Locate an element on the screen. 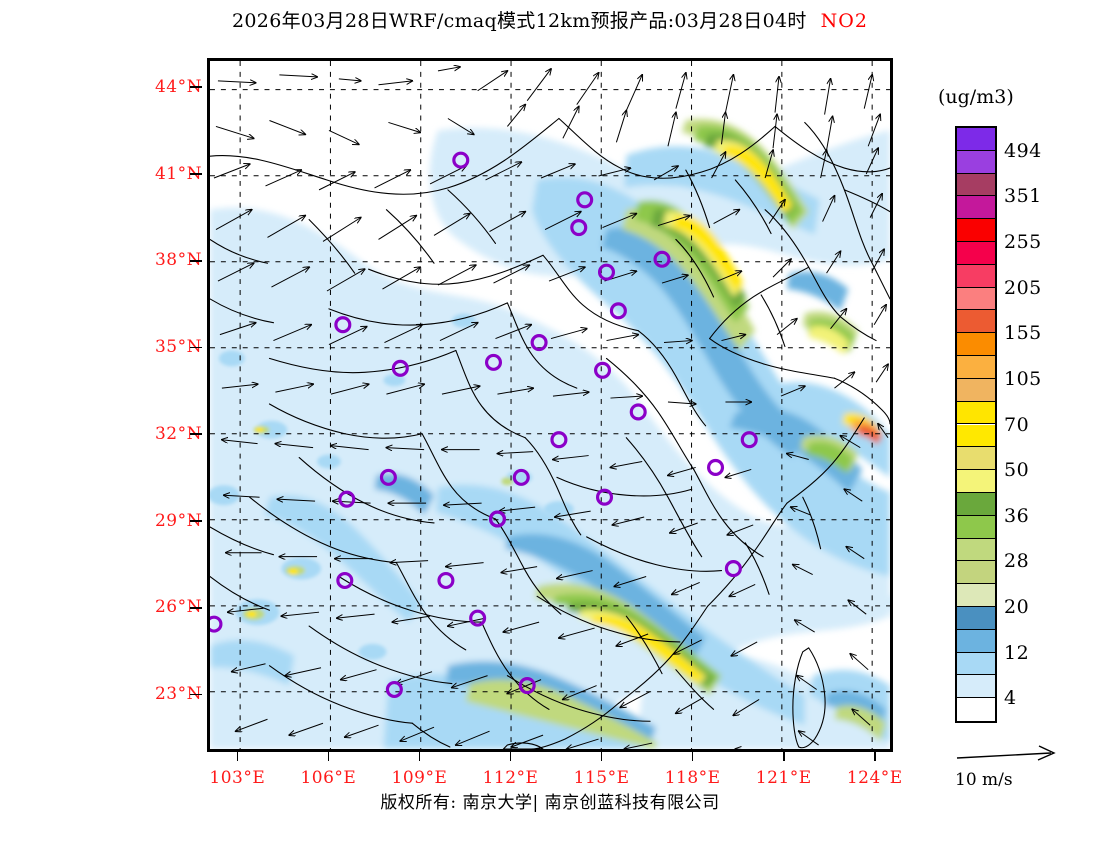  colorbar: (ug/m3) 494 351 255 205 155 105 70 50 36 28 20 12 4 is located at coordinates (1012, 416).